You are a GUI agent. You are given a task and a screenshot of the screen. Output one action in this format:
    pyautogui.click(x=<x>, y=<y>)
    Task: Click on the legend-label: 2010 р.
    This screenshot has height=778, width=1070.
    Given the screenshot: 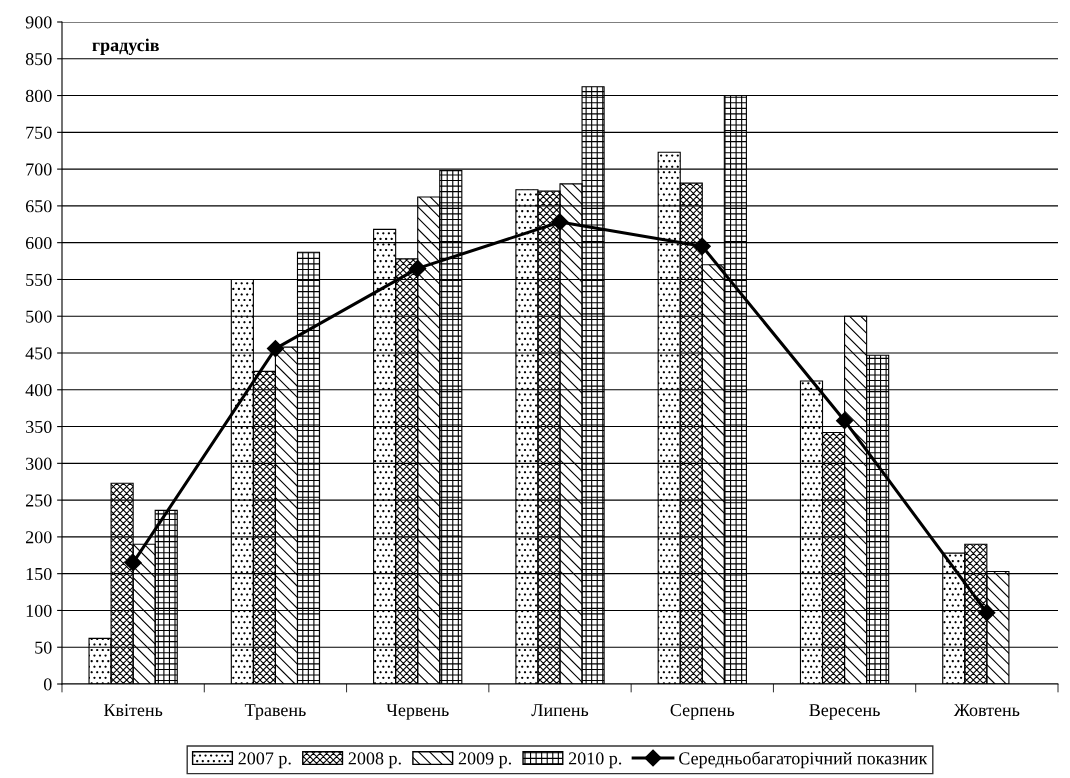 What is the action you would take?
    pyautogui.click(x=595, y=760)
    